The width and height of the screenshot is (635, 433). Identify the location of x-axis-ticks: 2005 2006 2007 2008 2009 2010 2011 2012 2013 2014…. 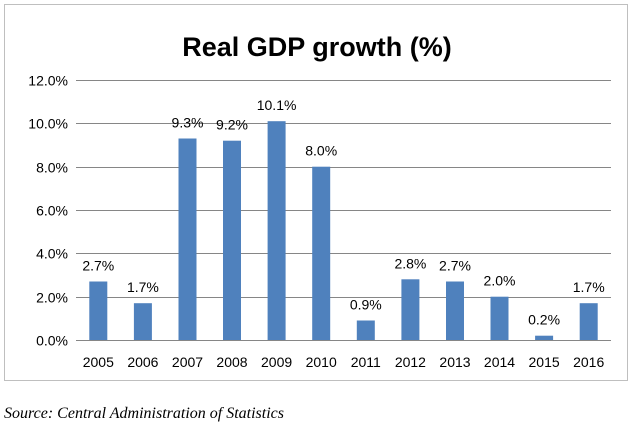
(344, 362).